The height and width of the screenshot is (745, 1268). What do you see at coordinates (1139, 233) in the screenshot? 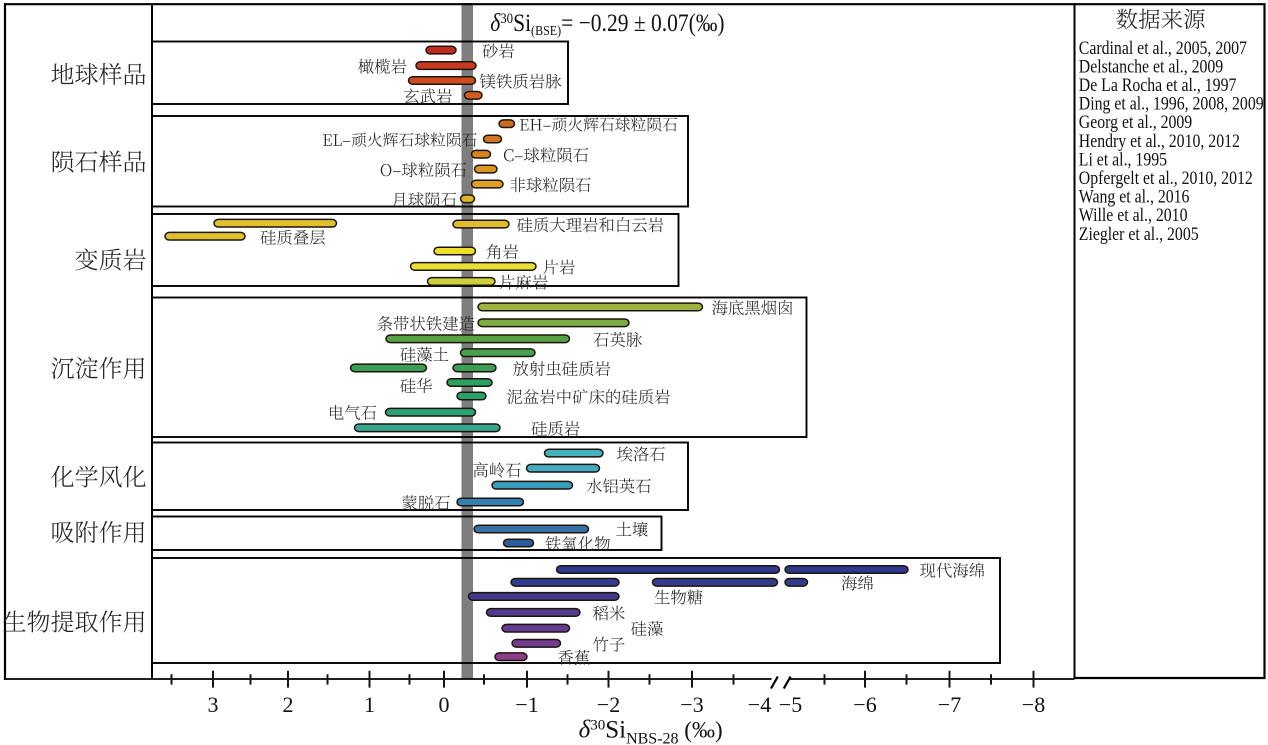
I see `svg-text: Ziegler et al., 2005` at bounding box center [1139, 233].